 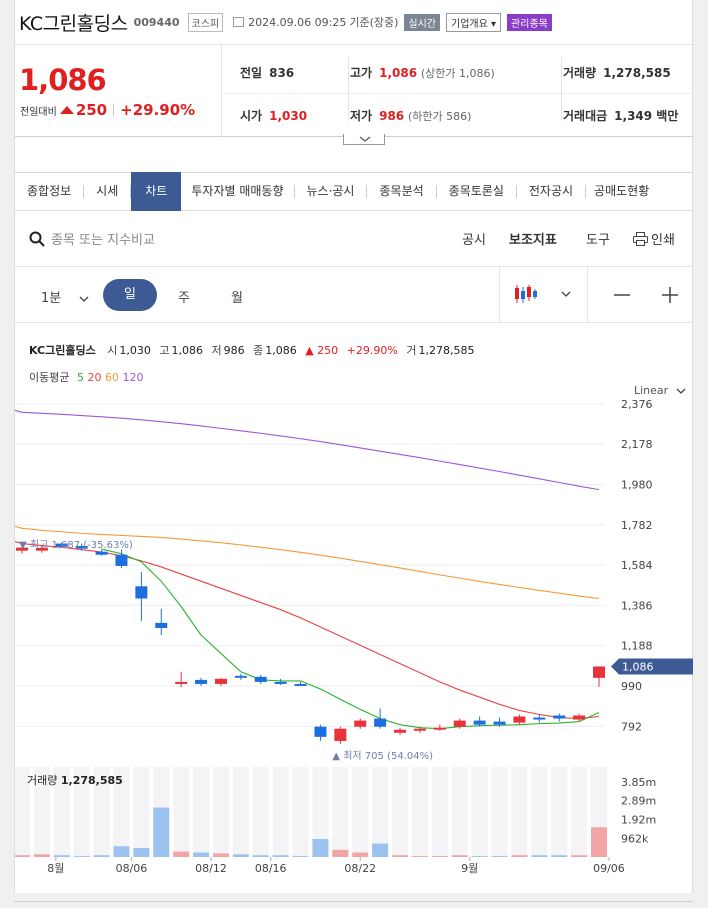 What do you see at coordinates (637, 565) in the screenshot?
I see `price-tick-label: 1,584` at bounding box center [637, 565].